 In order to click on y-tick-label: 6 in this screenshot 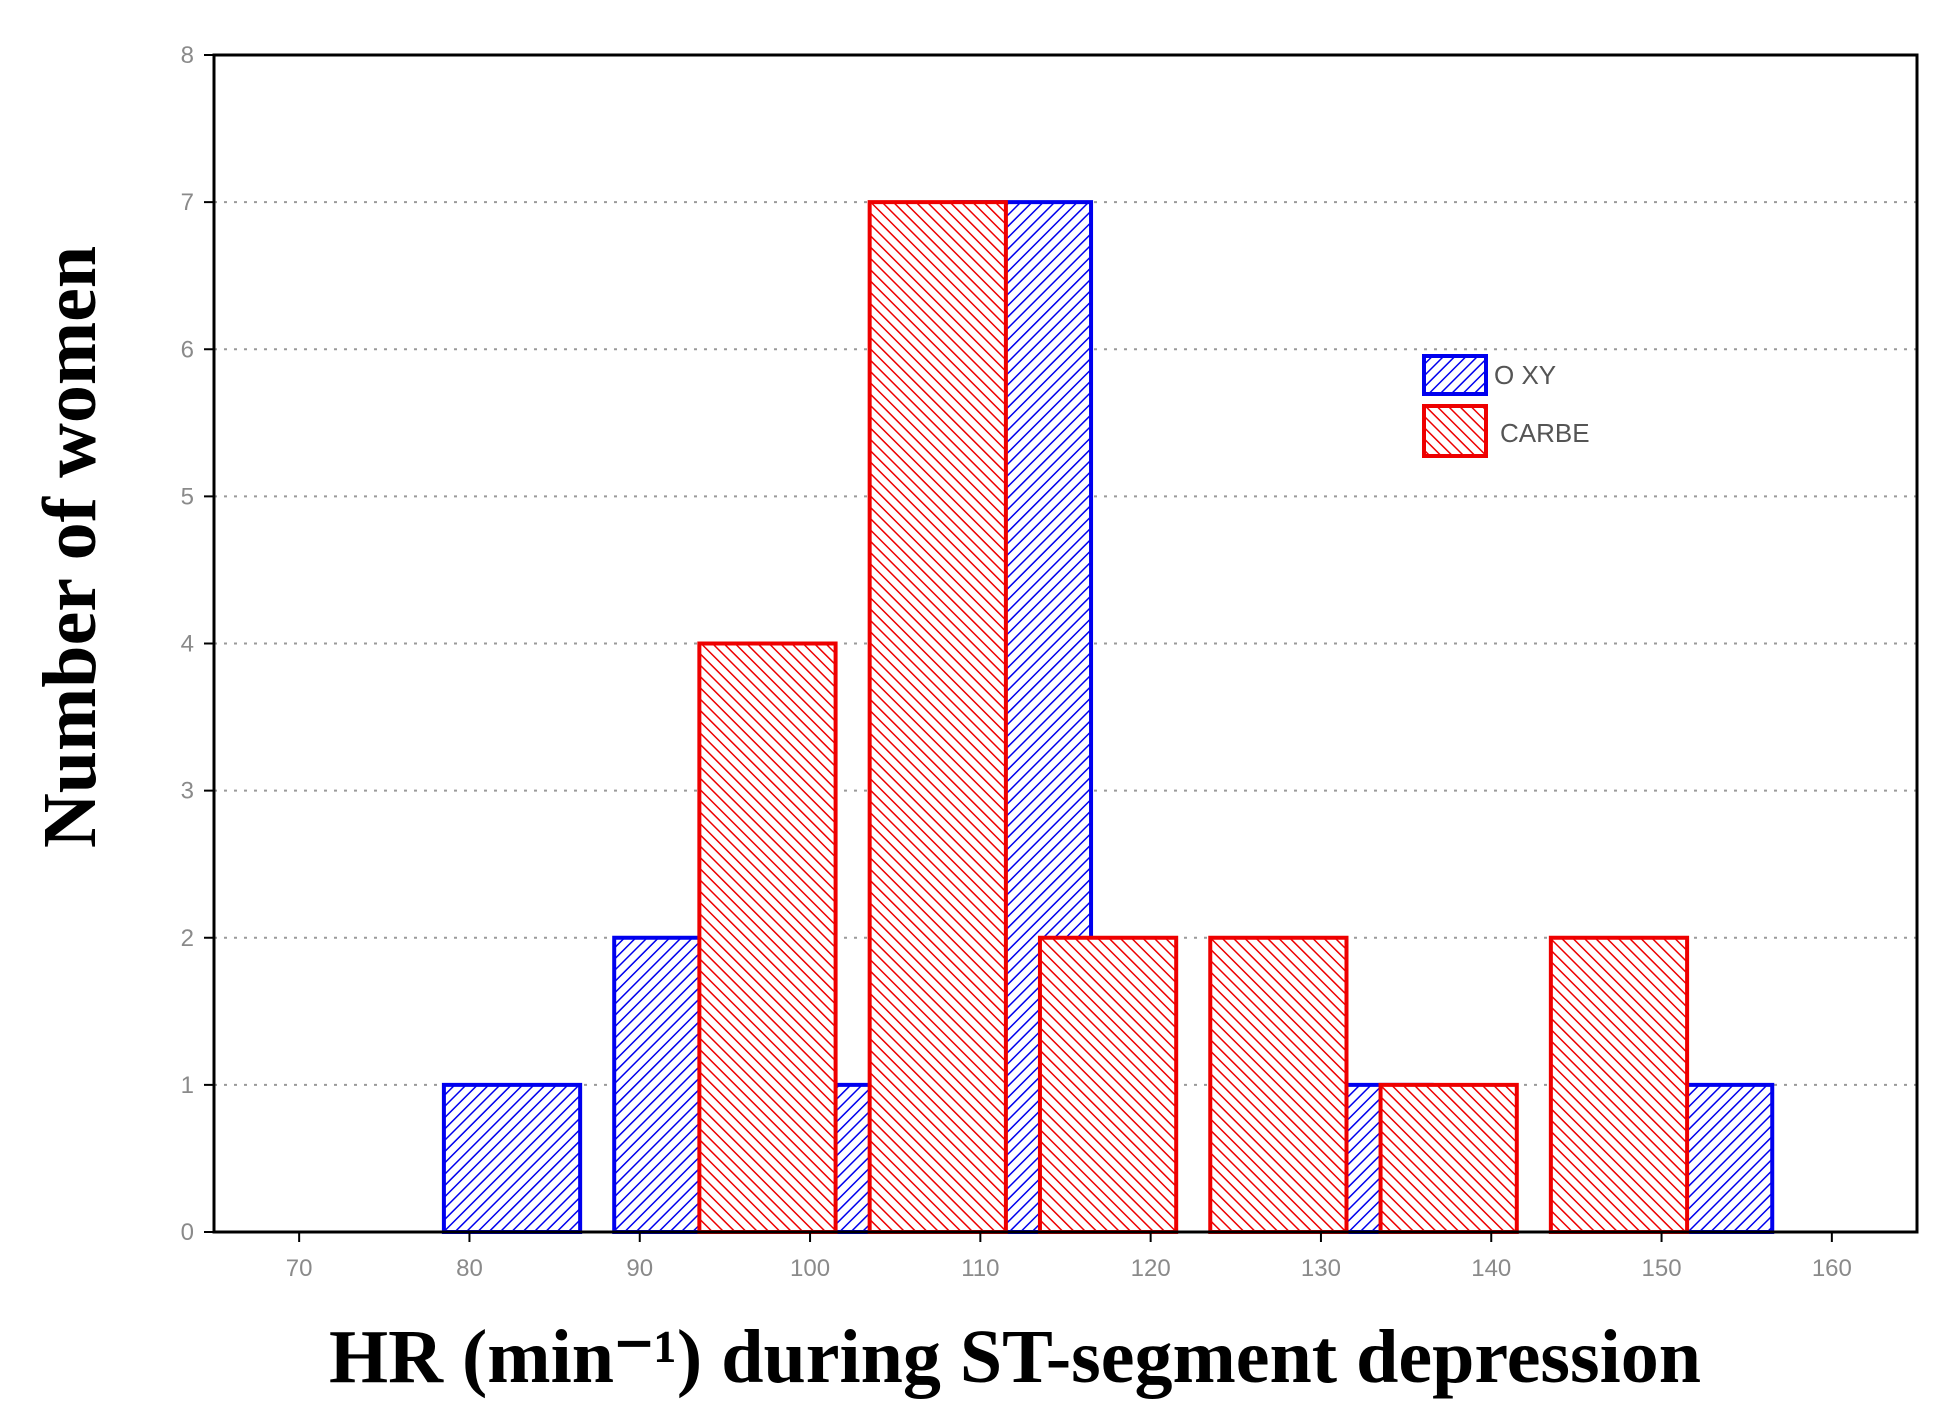, I will do `click(187, 349)`.